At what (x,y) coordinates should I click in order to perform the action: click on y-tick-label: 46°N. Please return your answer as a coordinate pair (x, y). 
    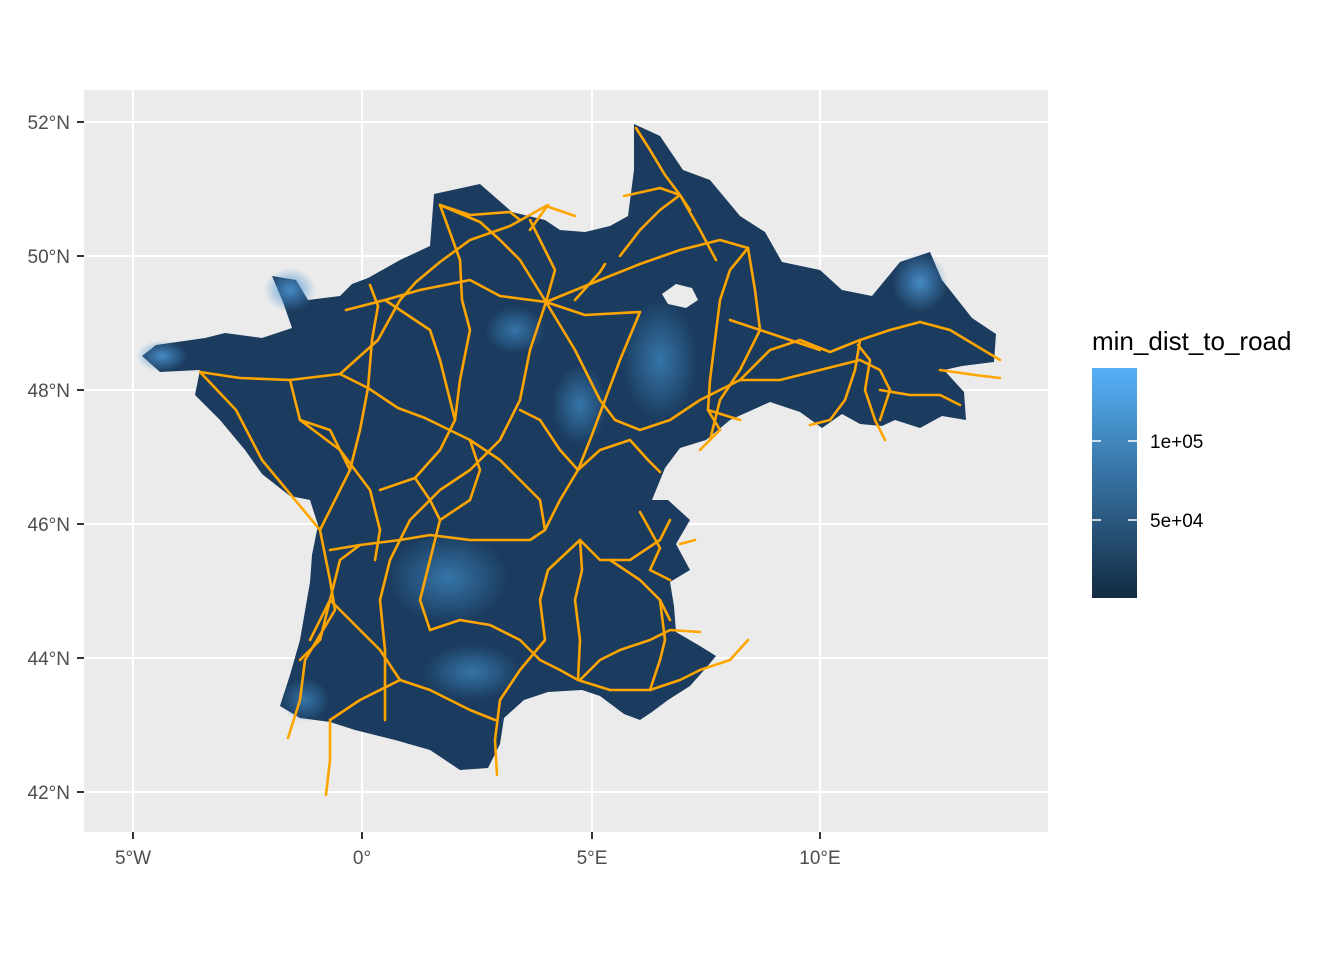
    Looking at the image, I should click on (49, 525).